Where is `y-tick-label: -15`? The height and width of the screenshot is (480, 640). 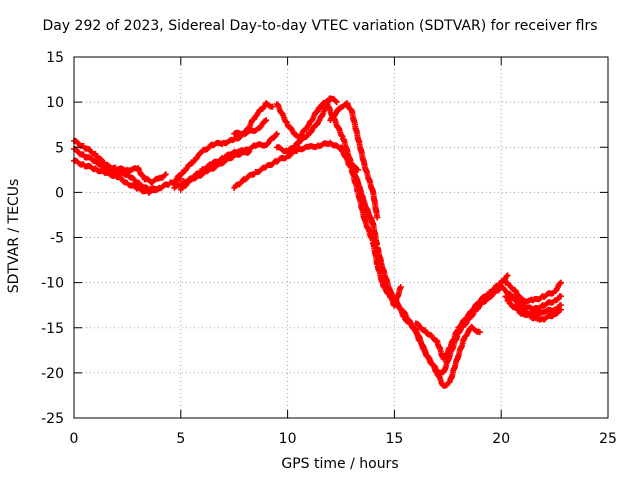
y-tick-label: -15 is located at coordinates (52, 329).